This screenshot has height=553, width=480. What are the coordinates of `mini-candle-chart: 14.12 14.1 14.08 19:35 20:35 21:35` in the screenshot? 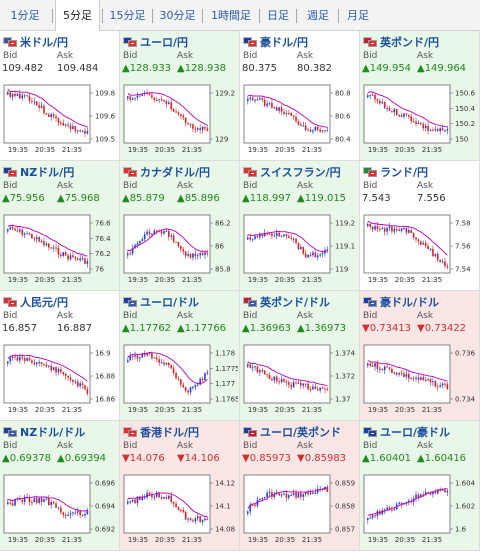 It's located at (180, 510).